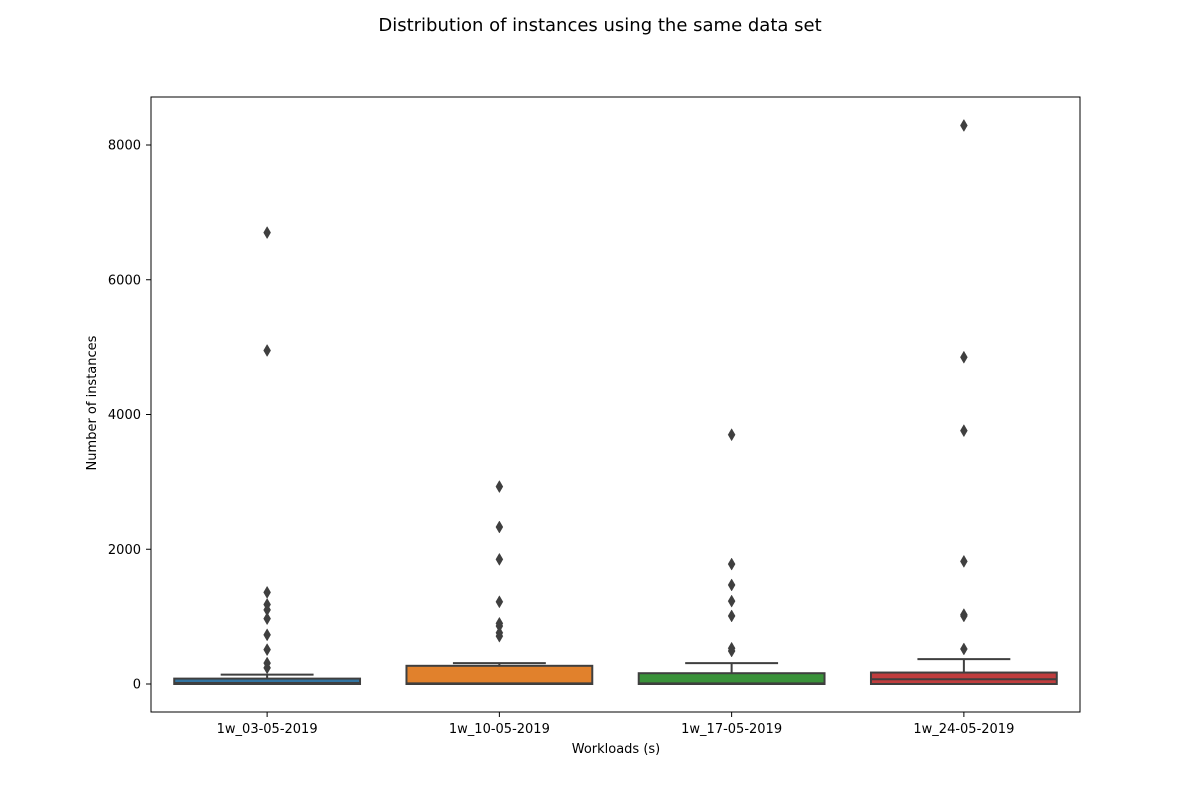  I want to click on y-tick-label: 4000, so click(124, 415).